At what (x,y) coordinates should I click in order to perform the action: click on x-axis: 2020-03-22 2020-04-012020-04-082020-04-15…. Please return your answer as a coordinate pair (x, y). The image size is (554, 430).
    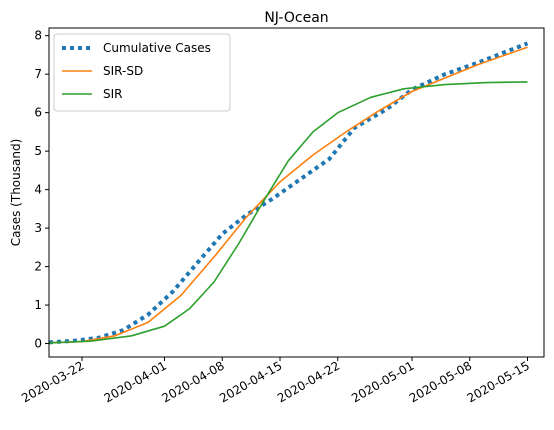
    Looking at the image, I should click on (275, 381).